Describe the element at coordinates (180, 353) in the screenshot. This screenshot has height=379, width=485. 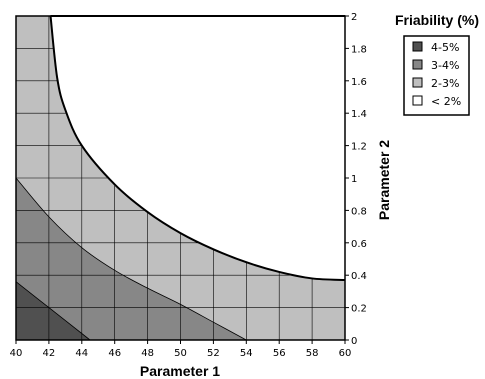
I see `x-tick-label: 50` at that location.